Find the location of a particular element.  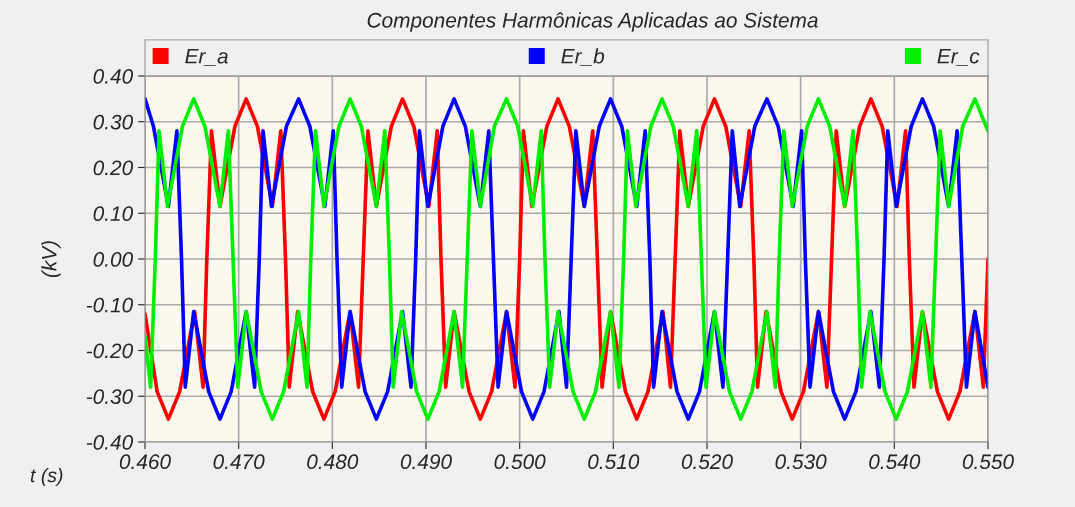

x-tick-label: 0.480 is located at coordinates (333, 462).